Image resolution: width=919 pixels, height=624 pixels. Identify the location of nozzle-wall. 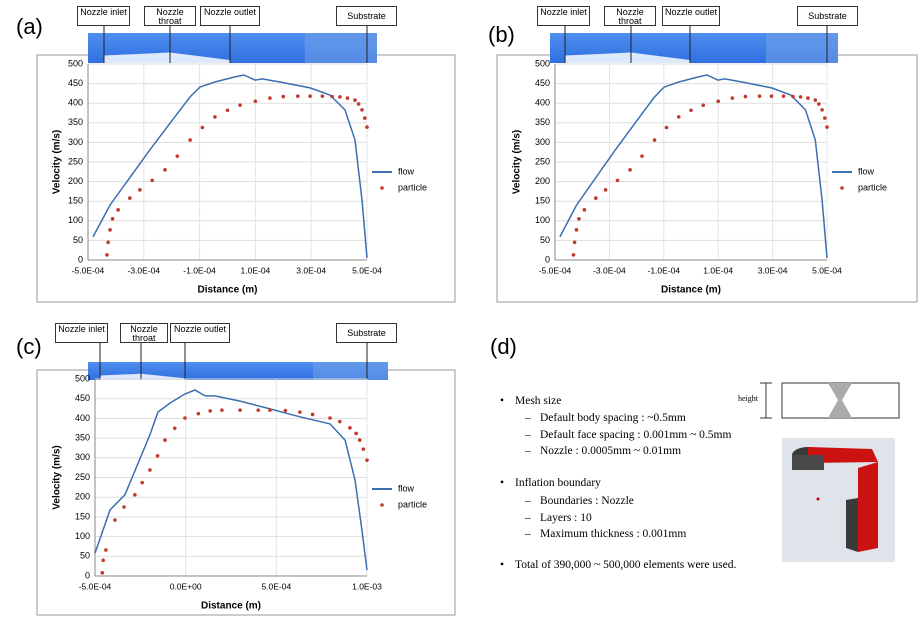
(167, 57).